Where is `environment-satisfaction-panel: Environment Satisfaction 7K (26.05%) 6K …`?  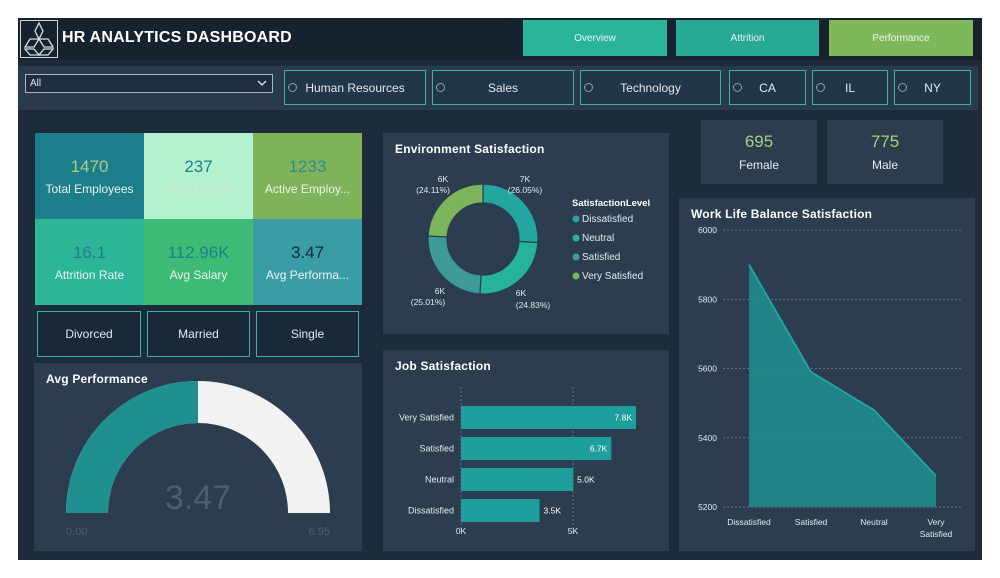
environment-satisfaction-panel: Environment Satisfaction 7K (26.05%) 6K … is located at coordinates (526, 233).